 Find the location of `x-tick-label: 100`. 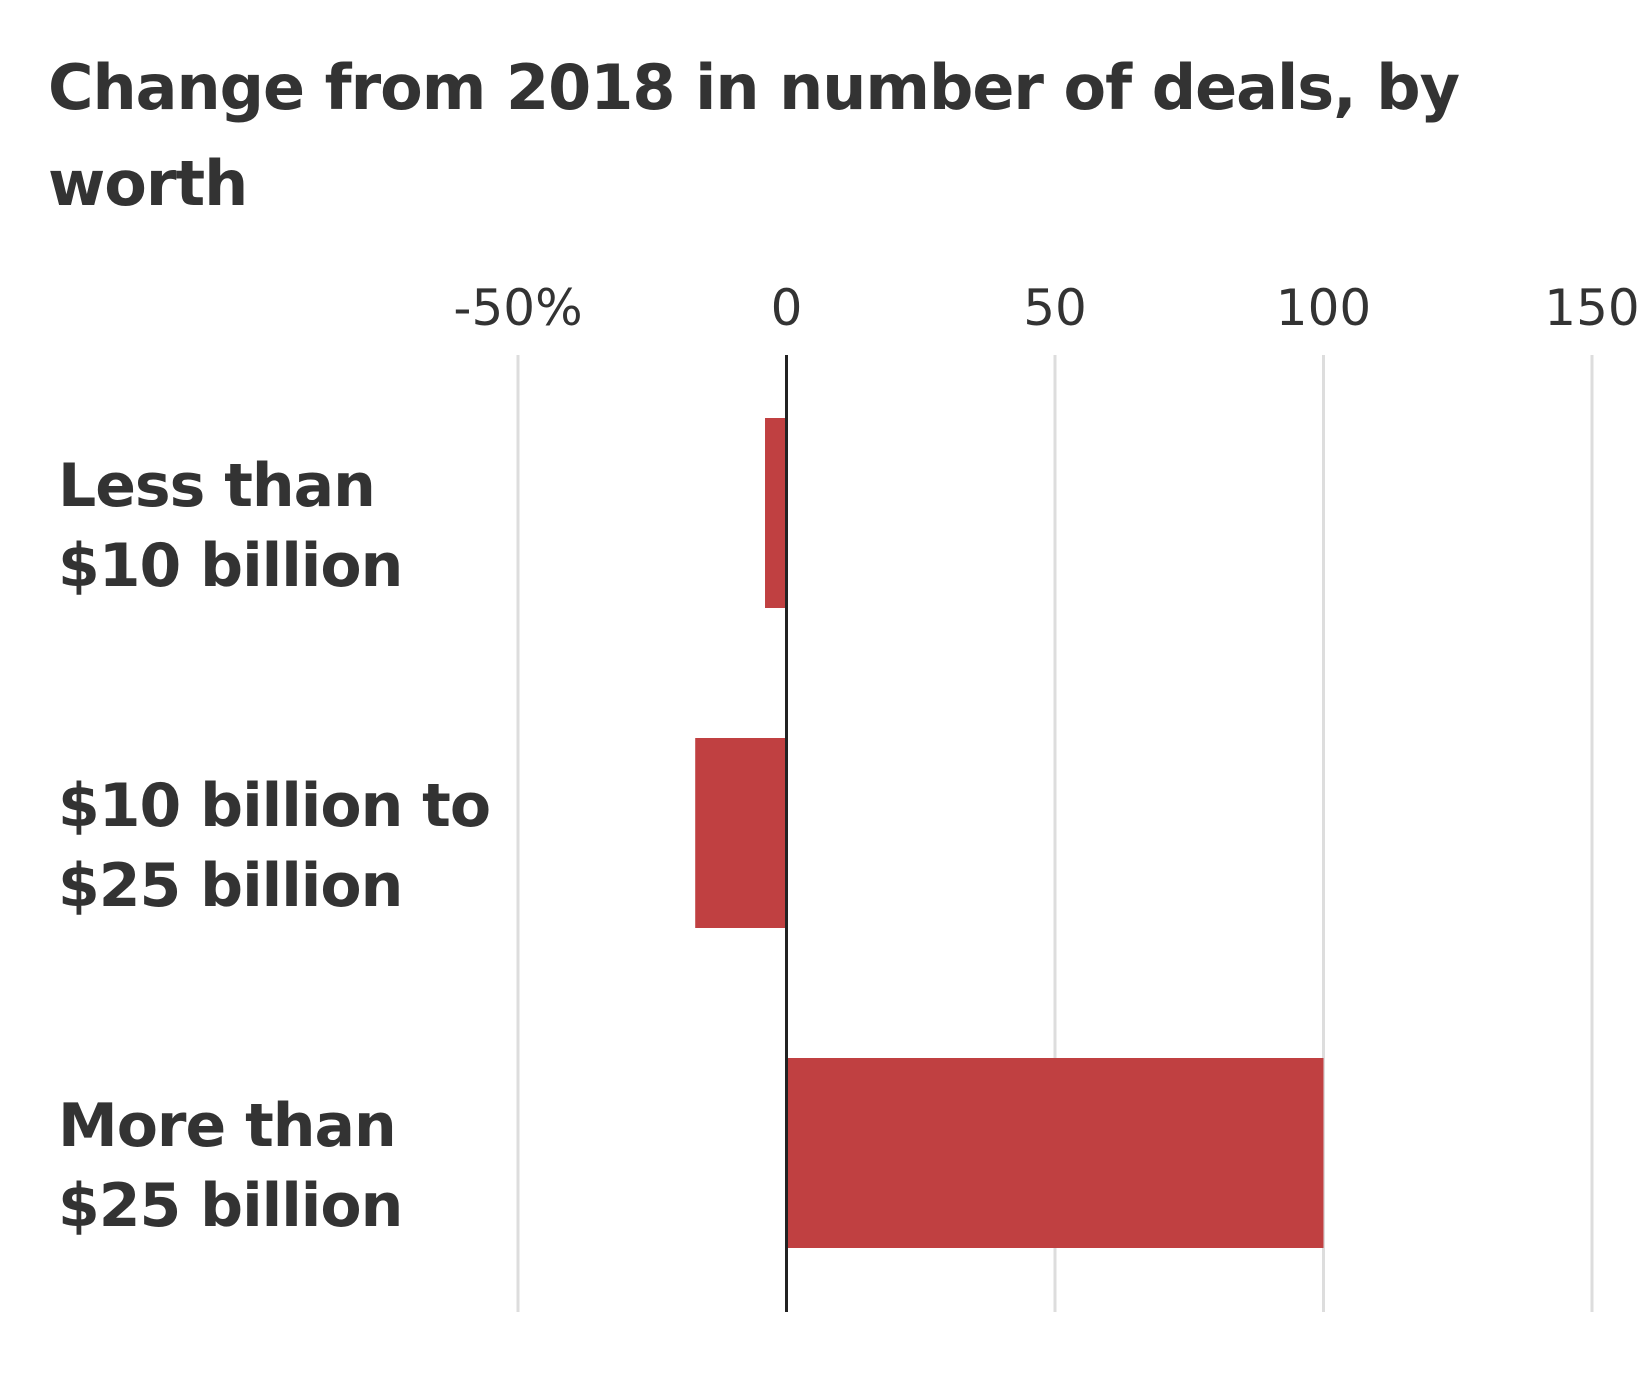

x-tick-label: 100 is located at coordinates (1323, 308).